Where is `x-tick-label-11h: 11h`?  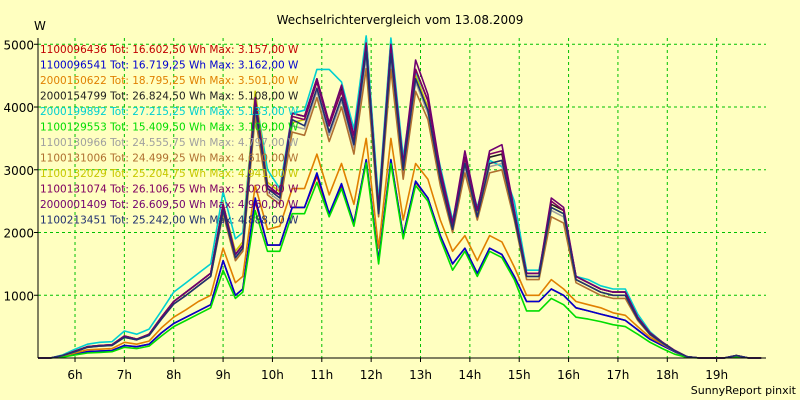 x-tick-label-11h: 11h is located at coordinates (321, 375).